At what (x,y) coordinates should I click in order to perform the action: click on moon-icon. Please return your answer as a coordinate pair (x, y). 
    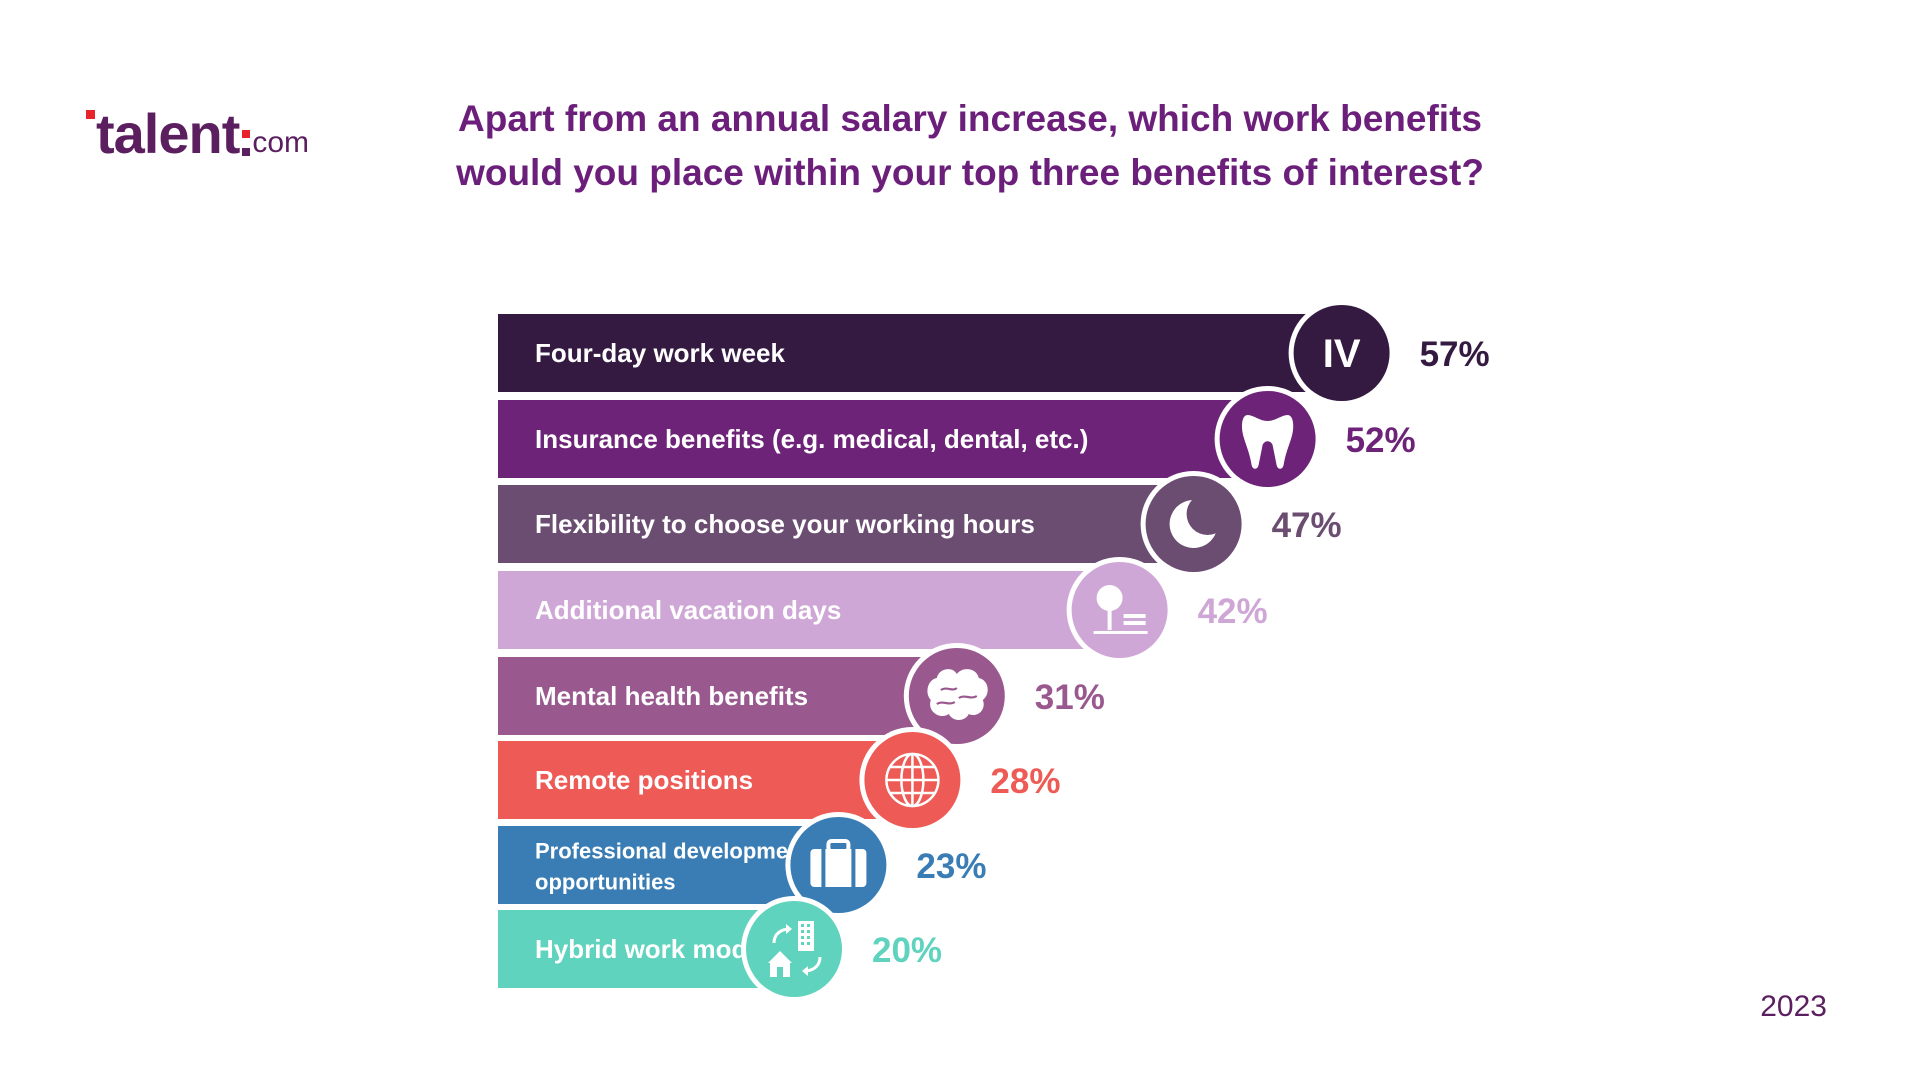
    Looking at the image, I should click on (1199, 520).